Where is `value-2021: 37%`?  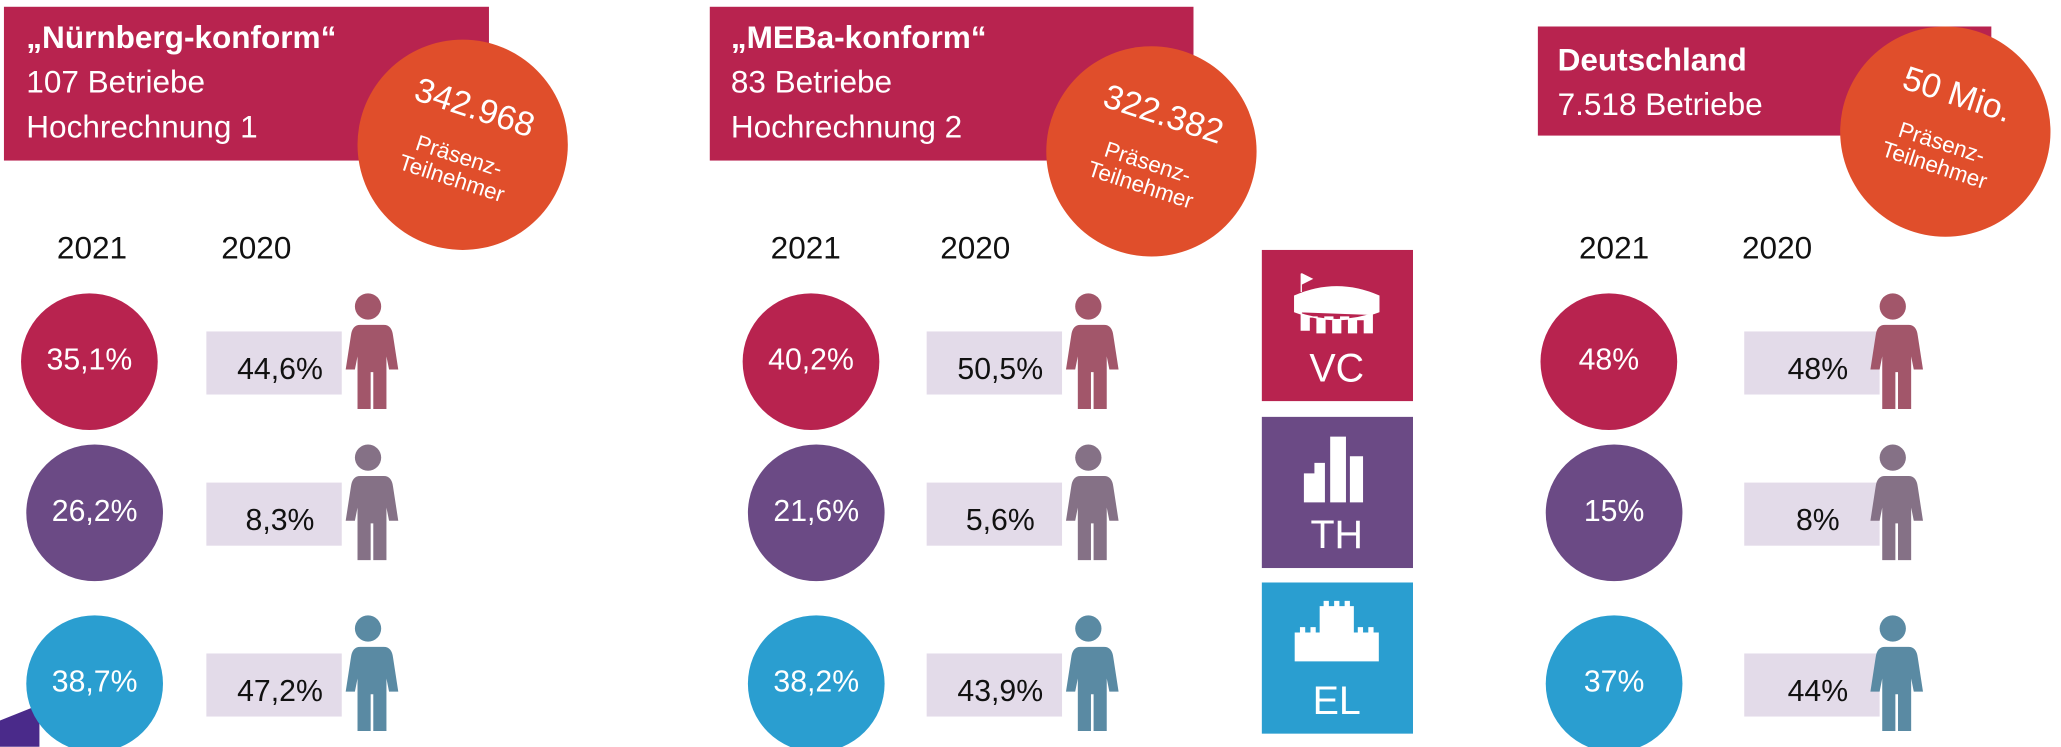 value-2021: 37% is located at coordinates (1614, 682).